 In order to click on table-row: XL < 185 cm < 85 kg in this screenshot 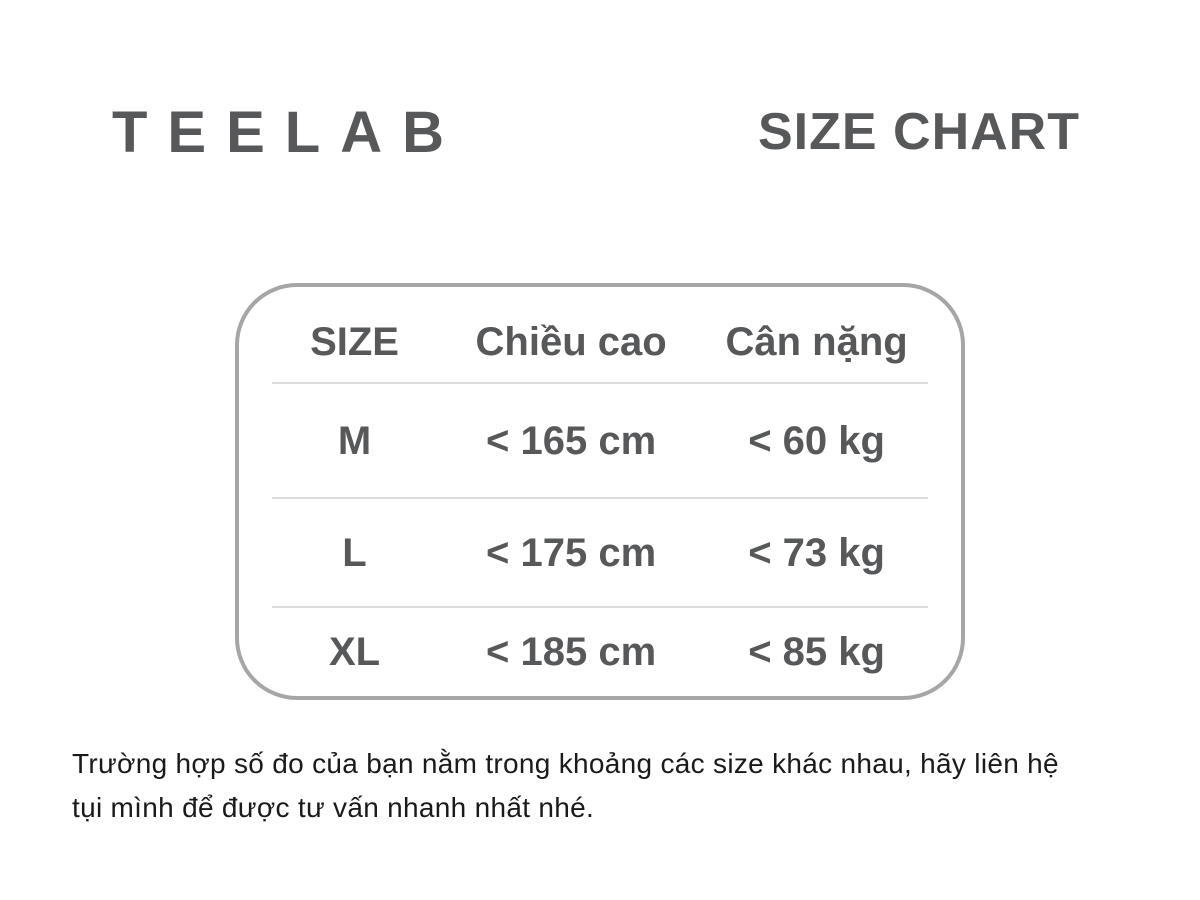, I will do `click(600, 652)`.